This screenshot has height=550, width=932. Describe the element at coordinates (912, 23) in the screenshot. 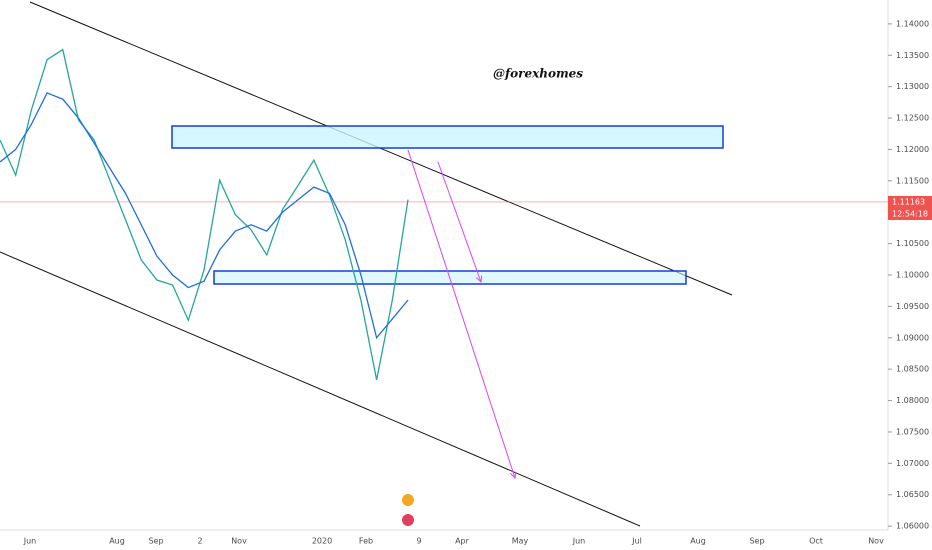

I see `y-tick-label: 1.14000` at that location.